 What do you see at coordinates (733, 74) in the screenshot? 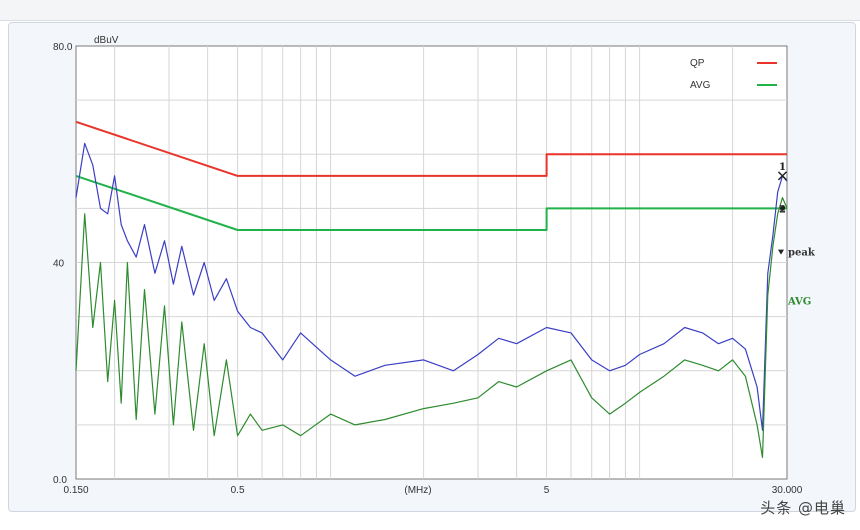
I see `legend: QP AVG` at bounding box center [733, 74].